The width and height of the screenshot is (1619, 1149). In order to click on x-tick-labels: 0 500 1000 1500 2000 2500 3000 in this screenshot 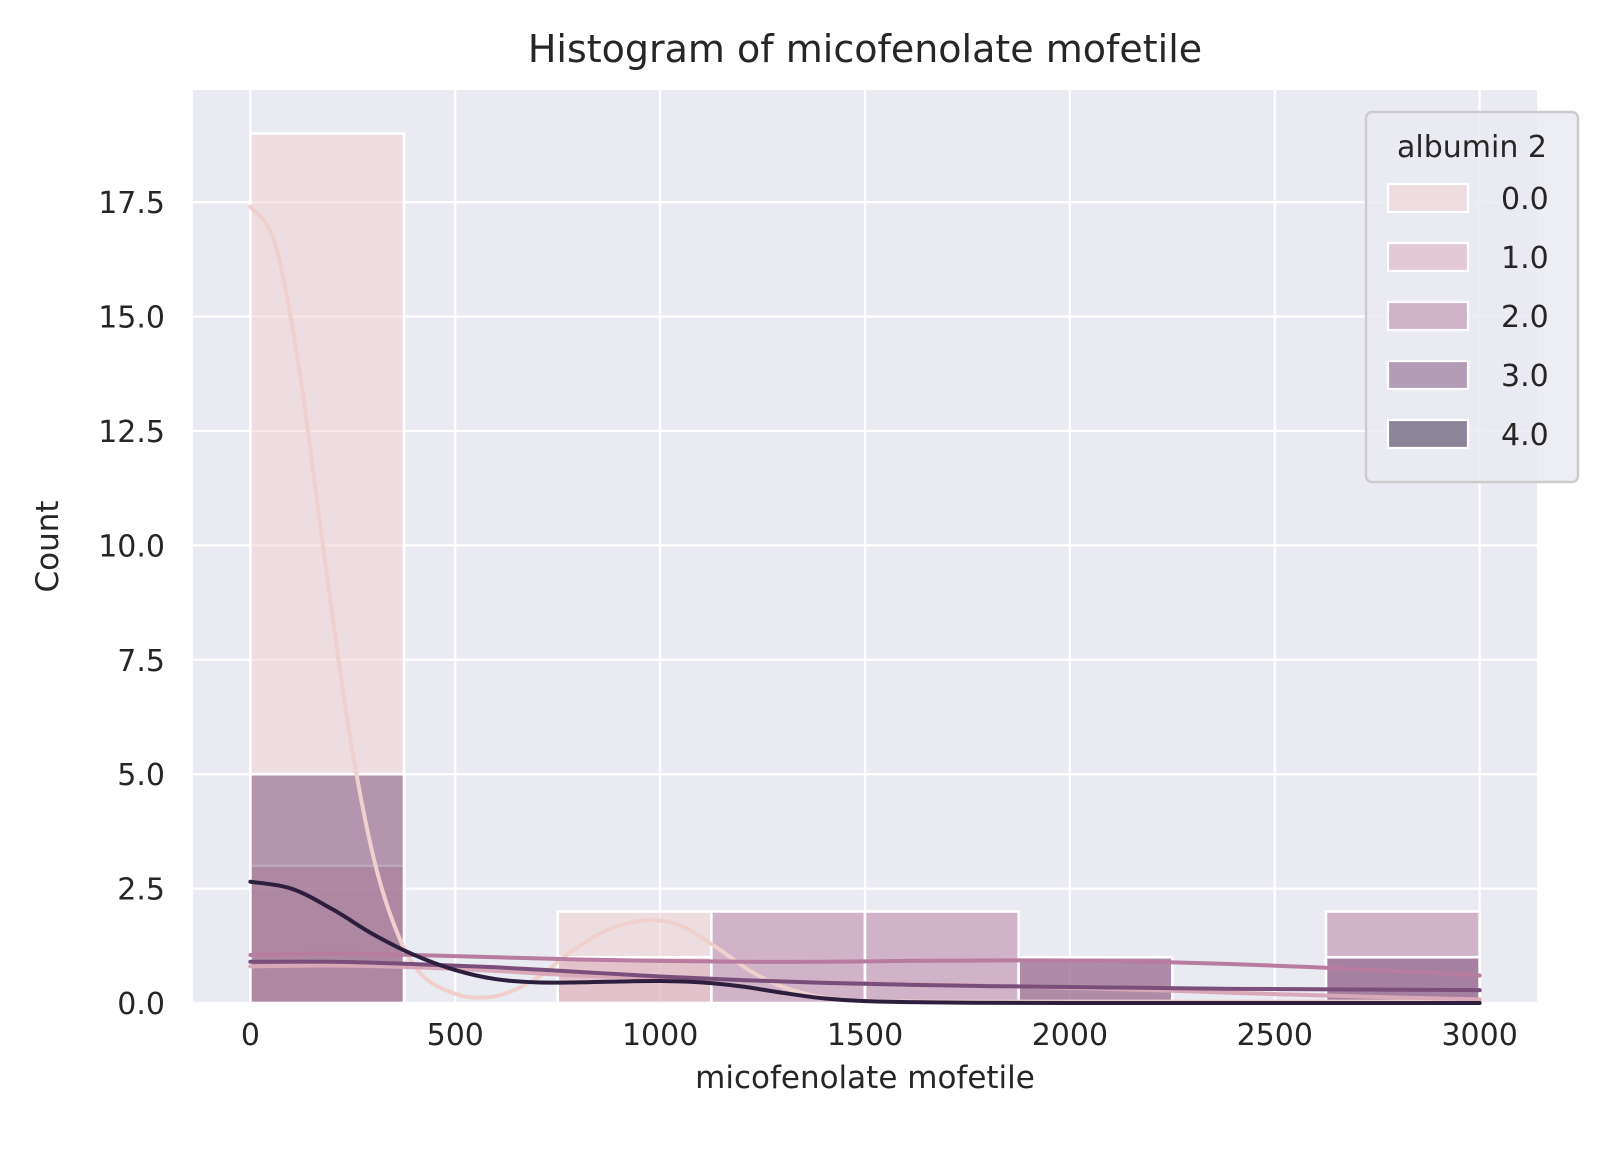, I will do `click(879, 1035)`.